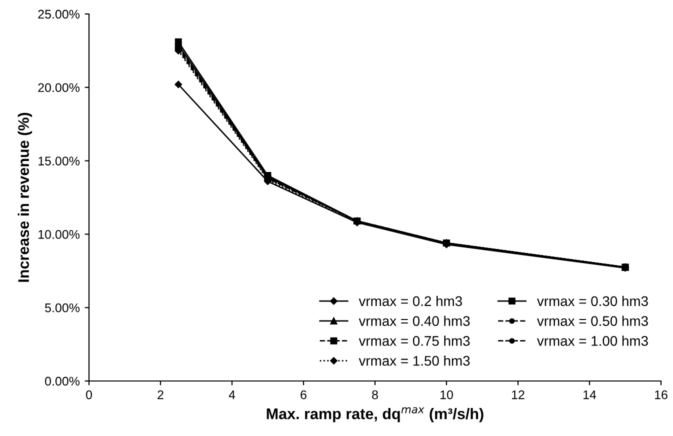 This screenshot has width=673, height=436. I want to click on y-tick-label: 25.00%, so click(59, 14).